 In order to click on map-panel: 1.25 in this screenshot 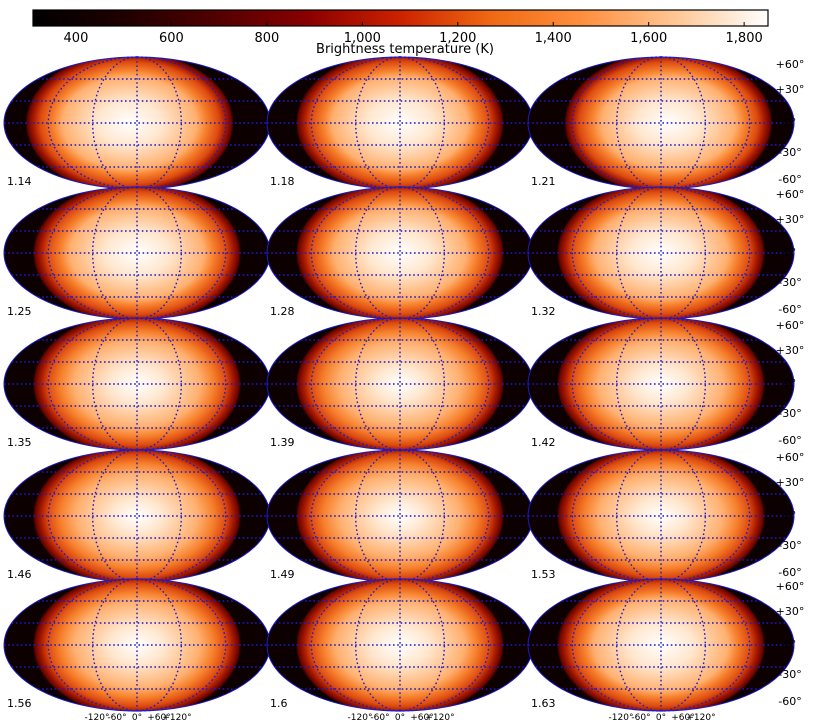, I will do `click(137, 253)`.